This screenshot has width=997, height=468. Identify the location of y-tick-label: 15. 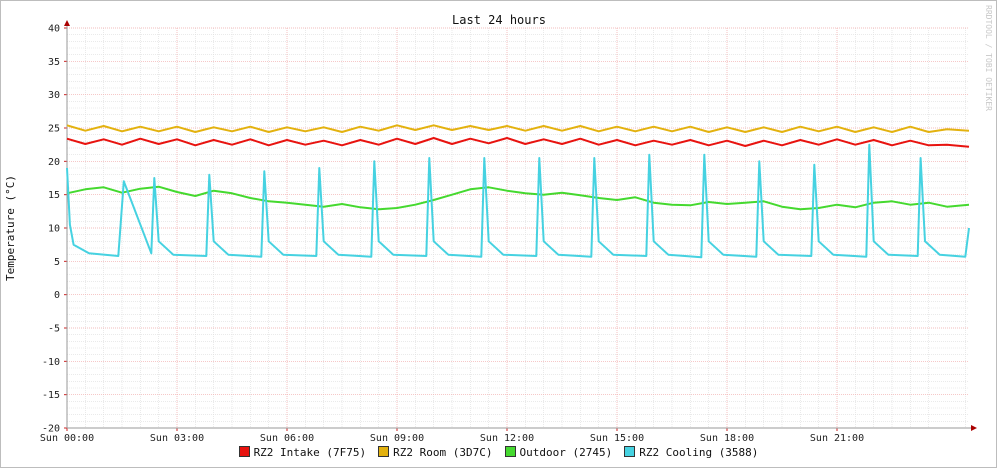
(54, 195).